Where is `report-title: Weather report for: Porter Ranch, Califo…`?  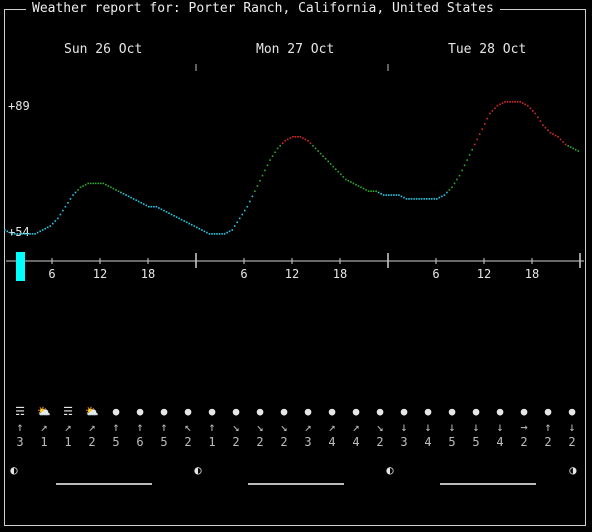 report-title: Weather report for: Porter Ranch, Califo… is located at coordinates (263, 9).